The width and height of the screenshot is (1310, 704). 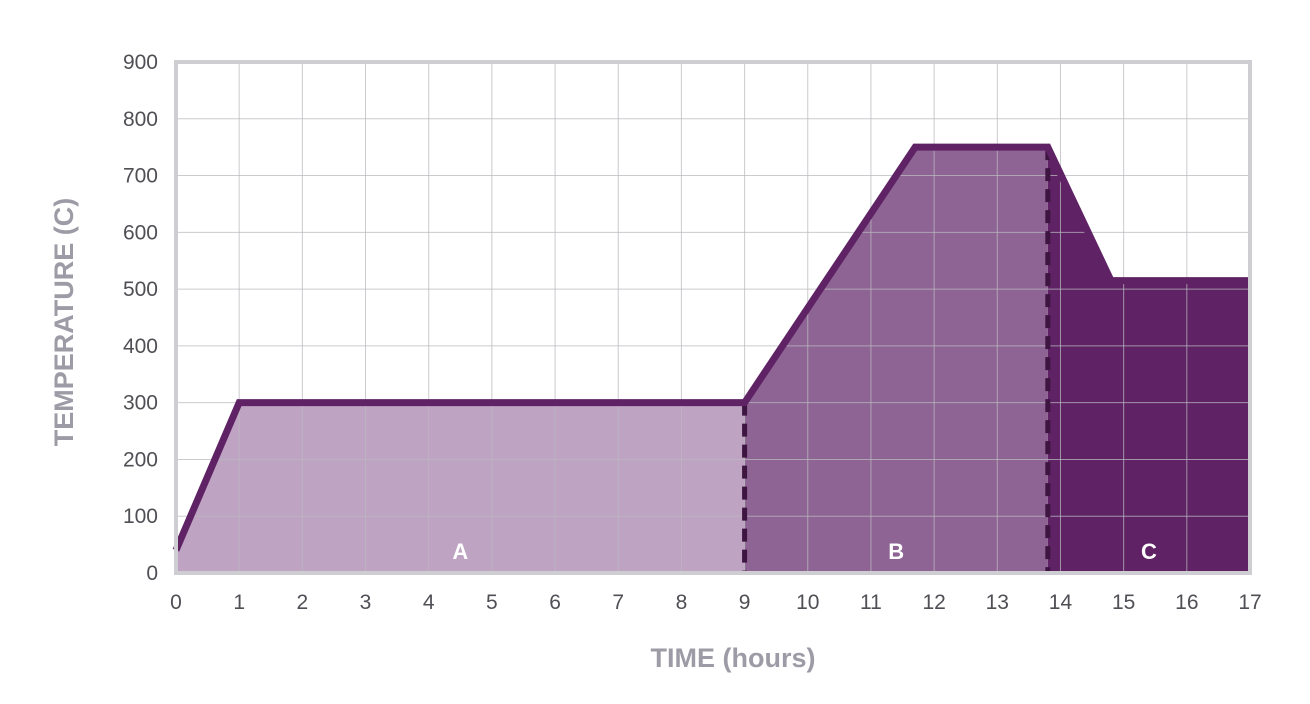 I want to click on y-tick-label: 200, so click(x=140, y=459).